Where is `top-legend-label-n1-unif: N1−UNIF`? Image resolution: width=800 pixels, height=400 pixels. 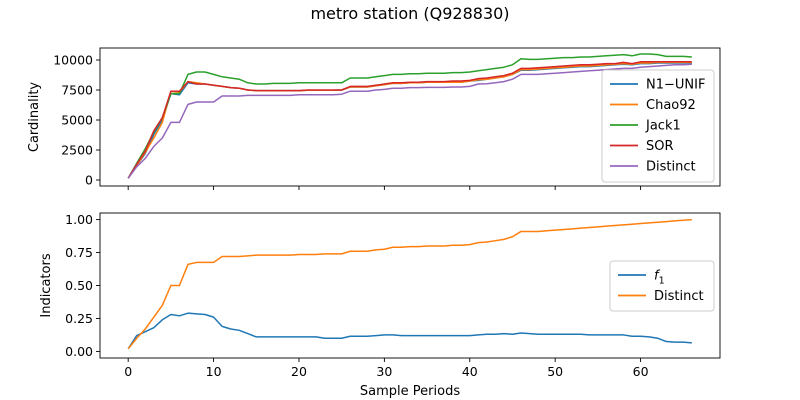
top-legend-label-n1-unif: N1−UNIF is located at coordinates (675, 85).